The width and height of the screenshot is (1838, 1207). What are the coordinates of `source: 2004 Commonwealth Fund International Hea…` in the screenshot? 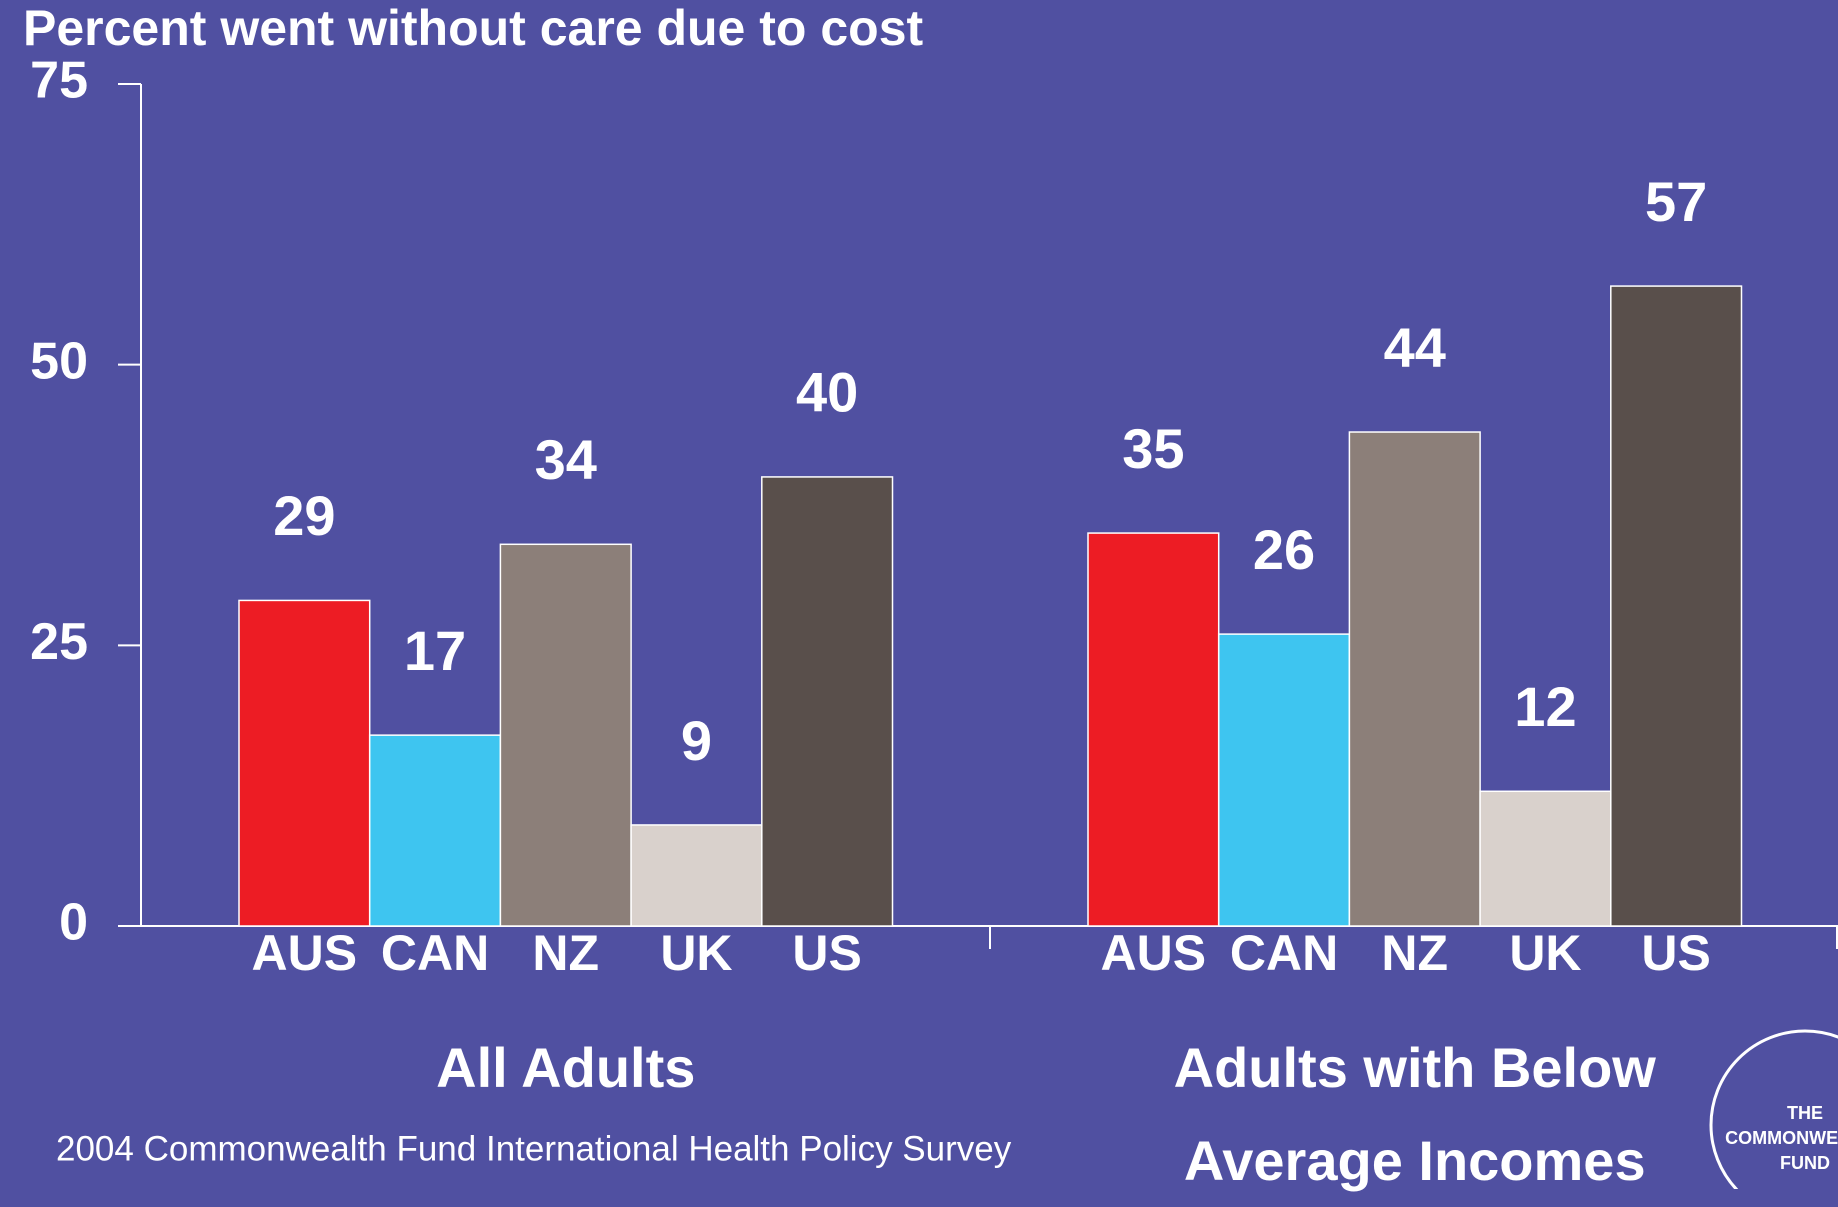 It's located at (534, 1148).